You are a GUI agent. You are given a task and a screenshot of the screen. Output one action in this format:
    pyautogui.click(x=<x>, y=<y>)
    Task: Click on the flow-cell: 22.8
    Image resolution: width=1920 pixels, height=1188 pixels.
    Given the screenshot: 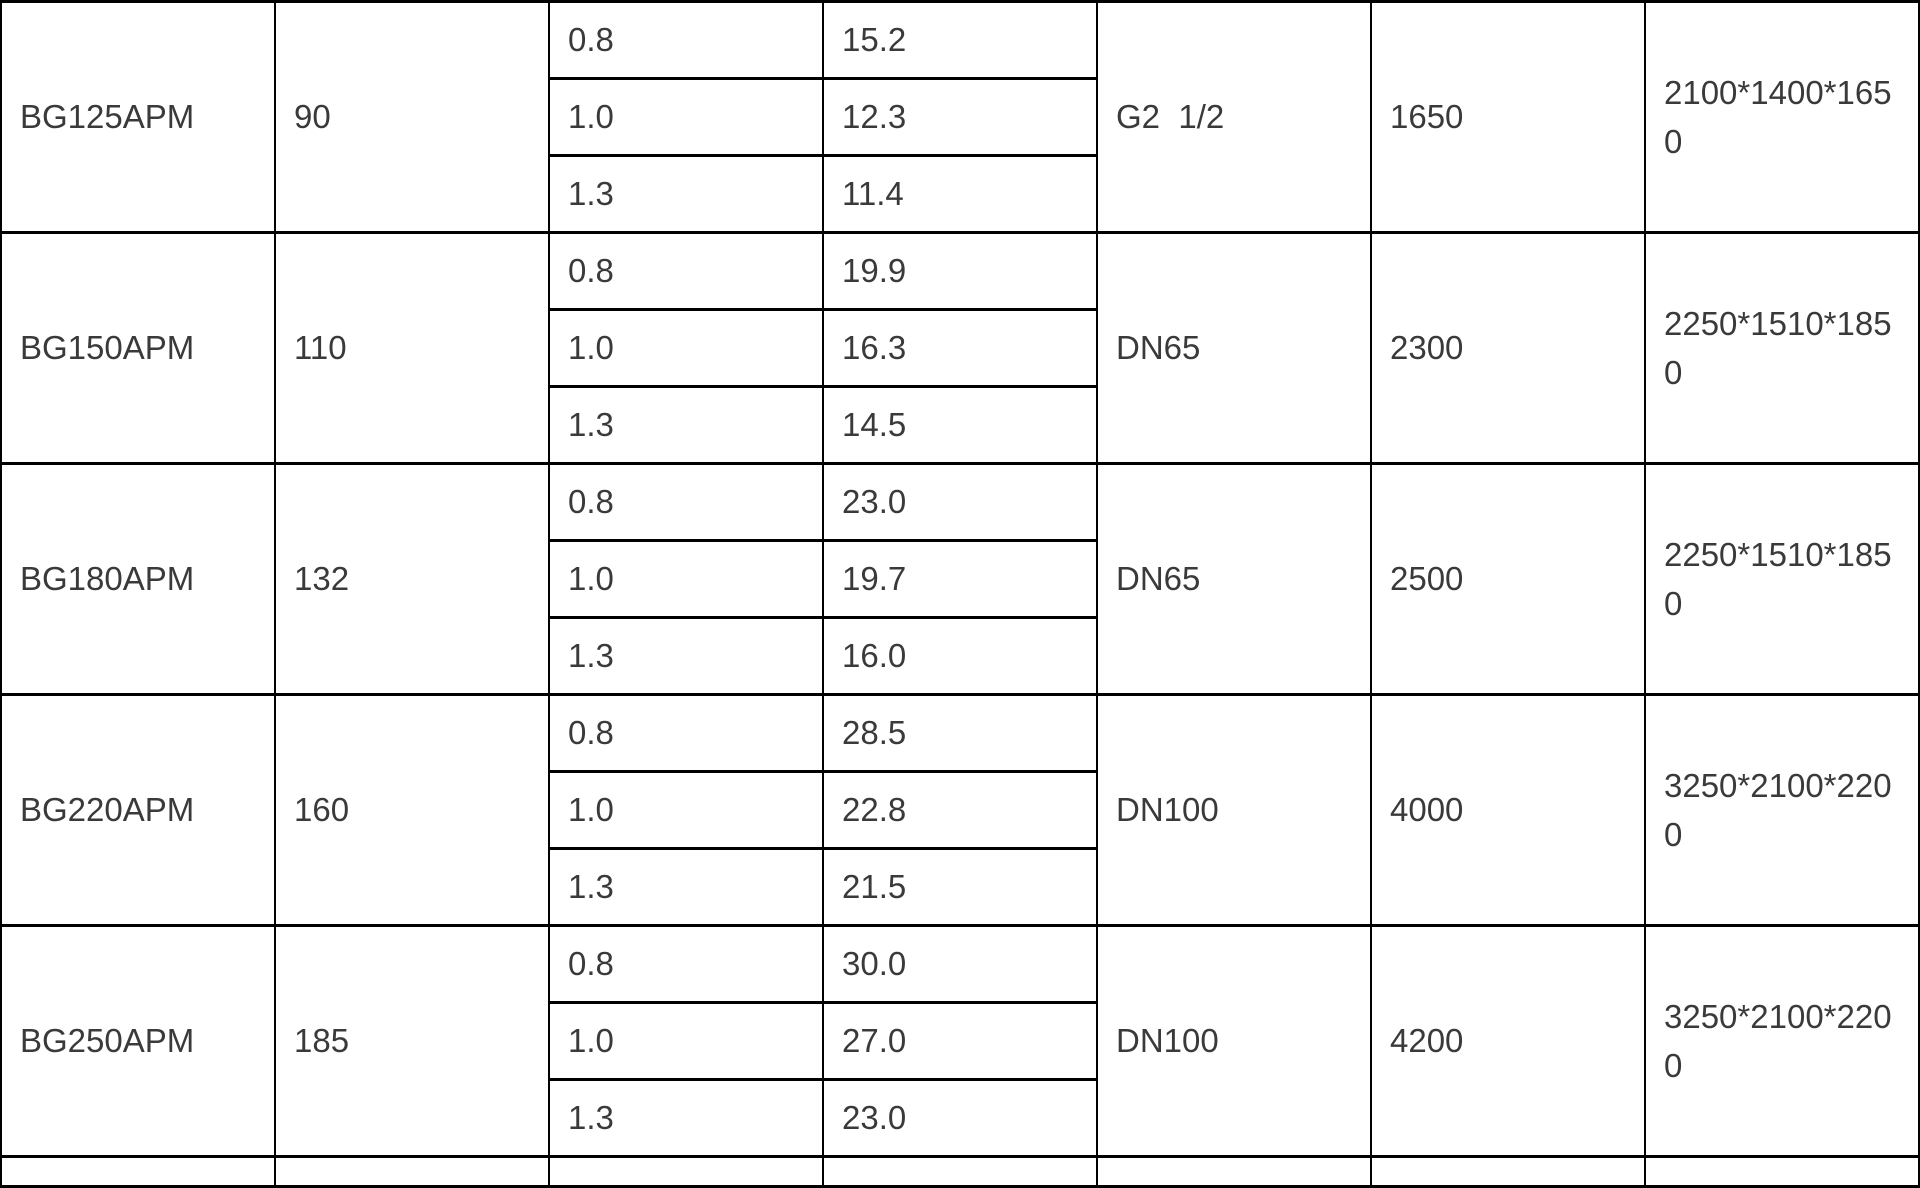 What is the action you would take?
    pyautogui.click(x=960, y=810)
    